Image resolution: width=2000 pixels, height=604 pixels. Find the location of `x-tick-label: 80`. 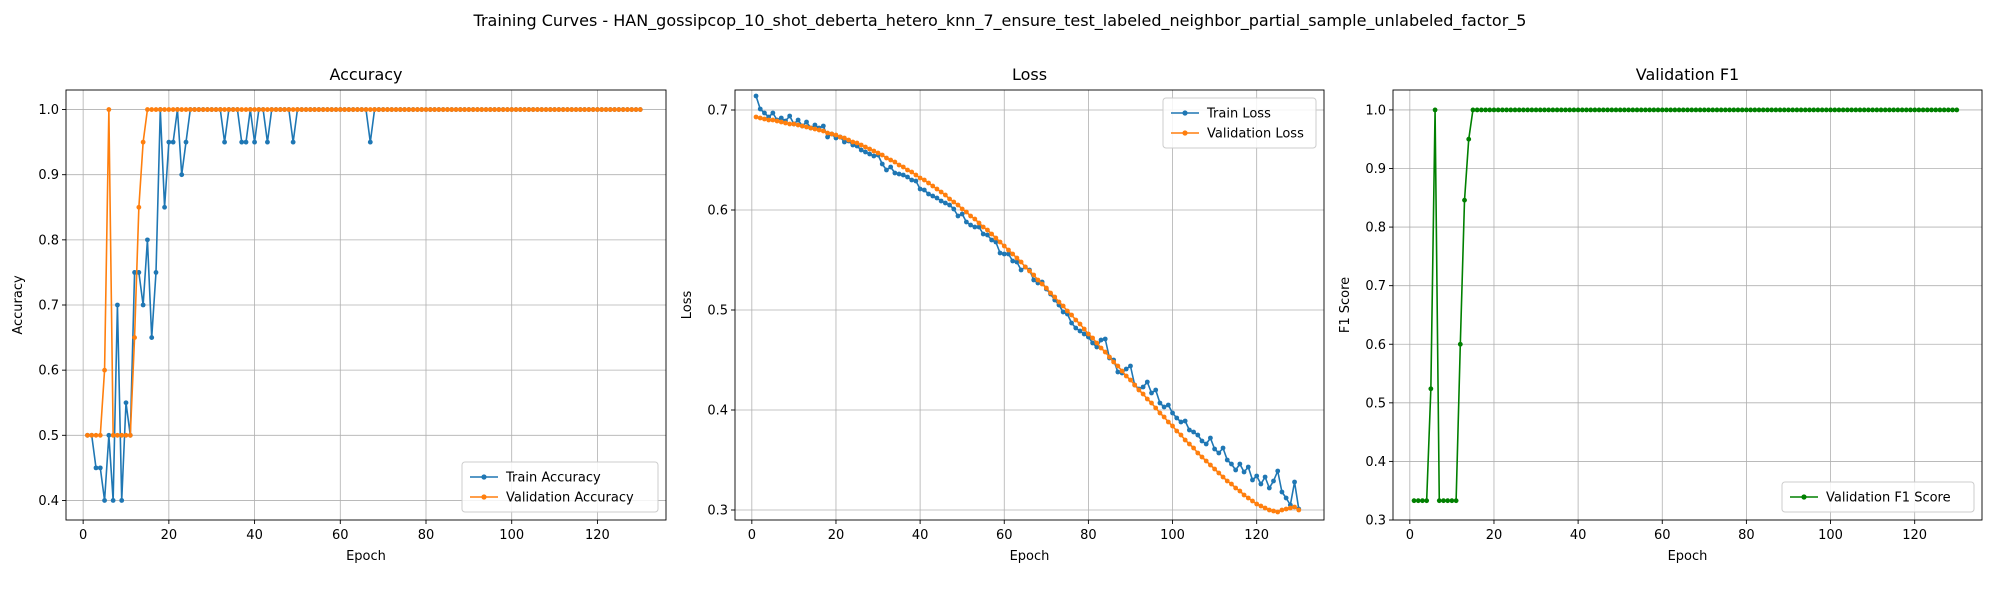

x-tick-label: 80 is located at coordinates (1746, 535).